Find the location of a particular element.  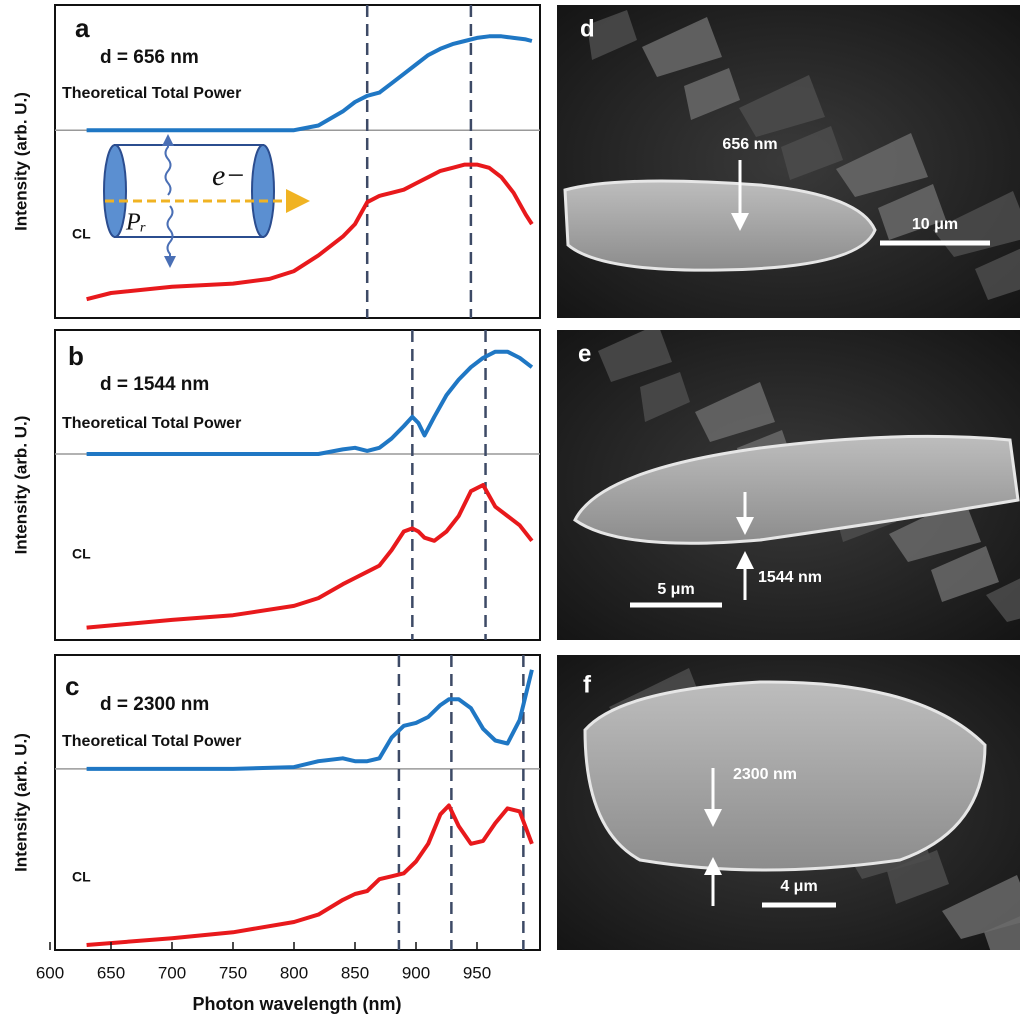

subtitle: d = 2300 nm is located at coordinates (154, 704).